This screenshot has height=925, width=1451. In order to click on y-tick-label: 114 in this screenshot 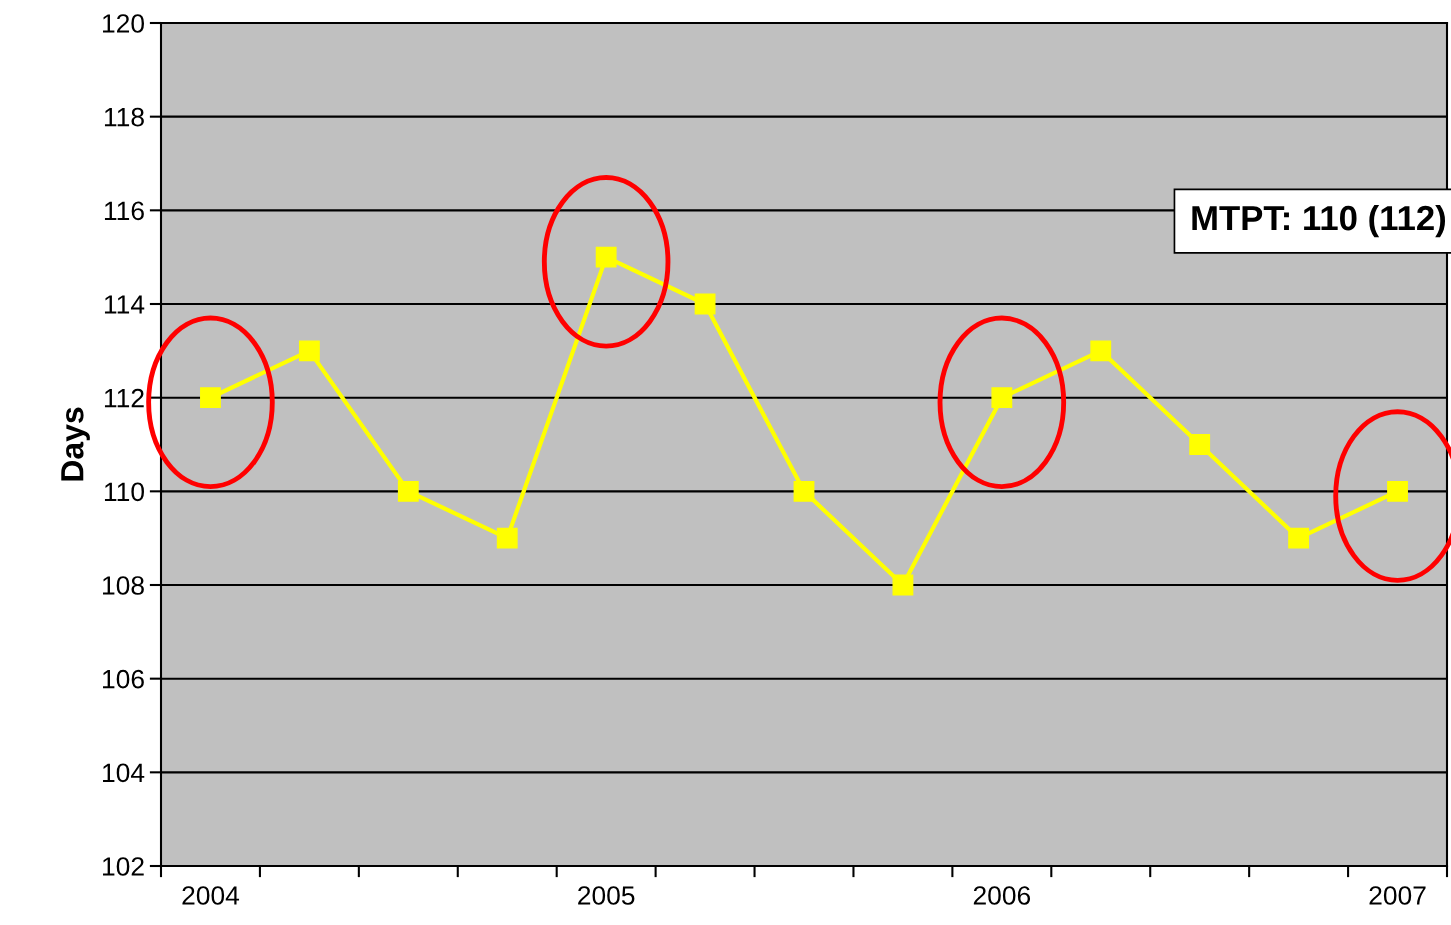, I will do `click(124, 304)`.